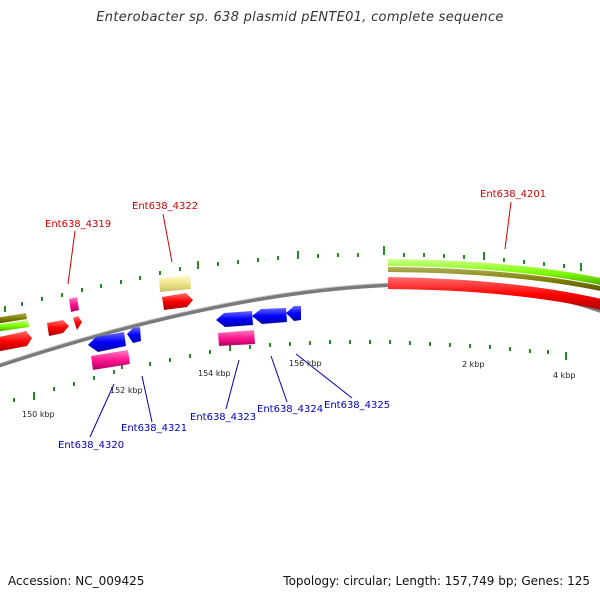  I want to click on leader-lines-top, so click(289, 243).